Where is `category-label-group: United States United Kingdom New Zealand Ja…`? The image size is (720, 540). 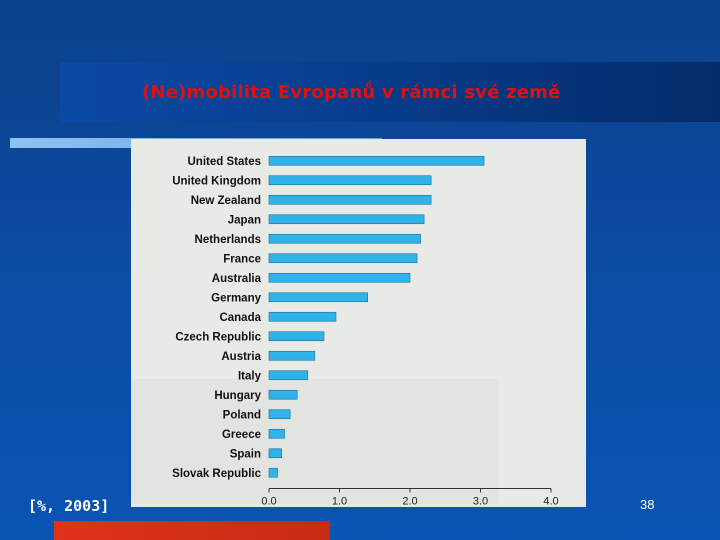
category-label-group: United States United Kingdom New Zealand Ja… is located at coordinates (216, 318).